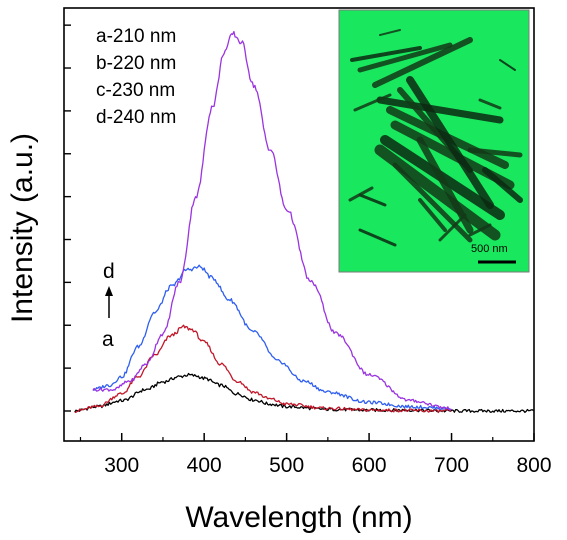 Image resolution: width=567 pixels, height=540 pixels. I want to click on inset-nanorods, so click(435, 138).